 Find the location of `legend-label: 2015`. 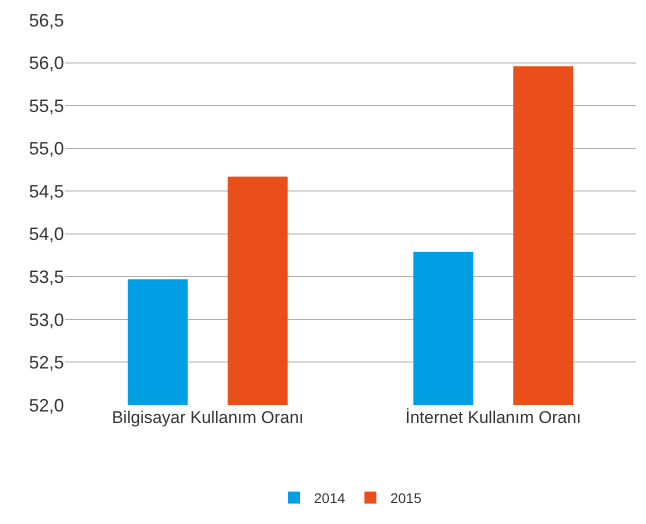

legend-label: 2015 is located at coordinates (406, 498).